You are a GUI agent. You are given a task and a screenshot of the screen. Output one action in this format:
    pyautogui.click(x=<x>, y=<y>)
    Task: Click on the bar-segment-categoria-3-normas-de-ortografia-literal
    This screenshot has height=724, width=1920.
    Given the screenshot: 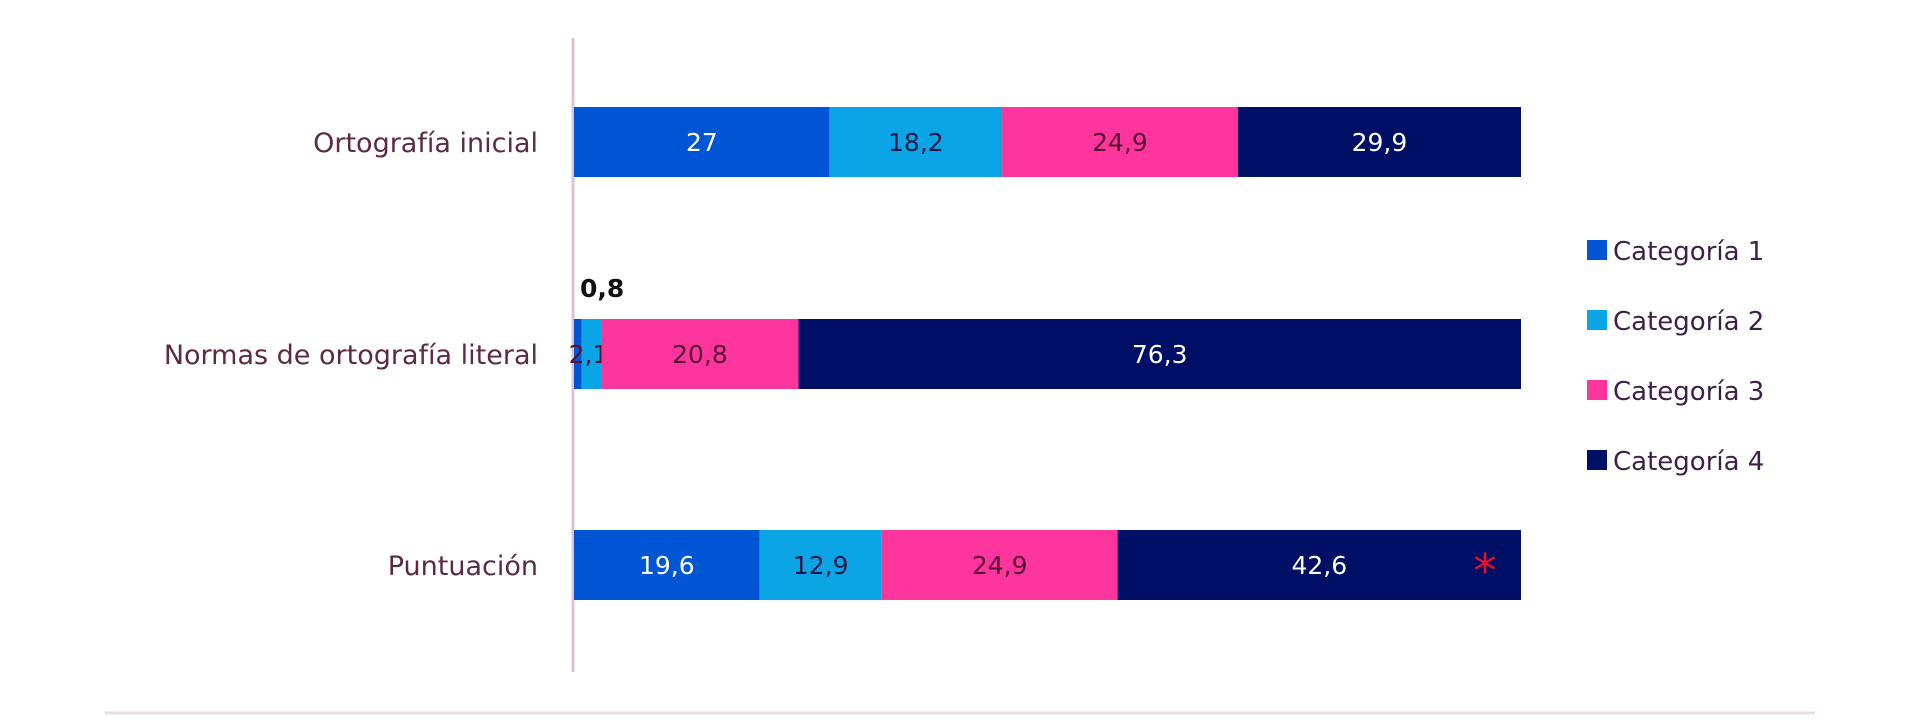 What is the action you would take?
    pyautogui.click(x=700, y=354)
    